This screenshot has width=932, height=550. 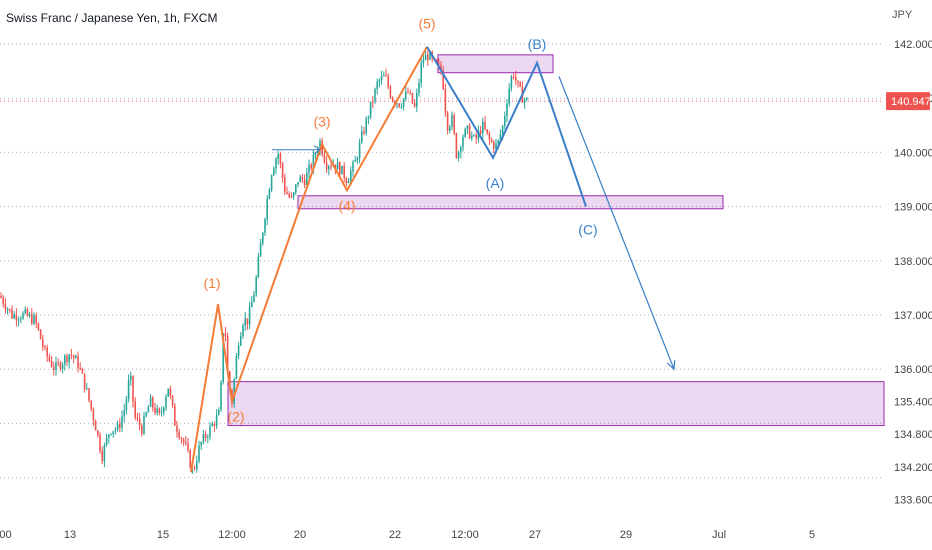 What do you see at coordinates (902, 15) in the screenshot?
I see `currency-label: JPY` at bounding box center [902, 15].